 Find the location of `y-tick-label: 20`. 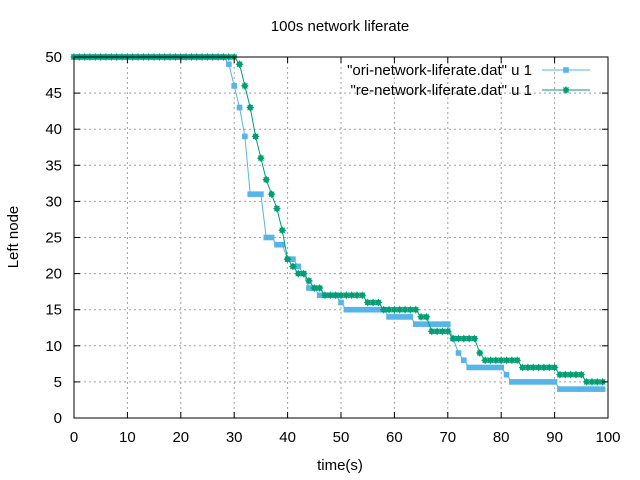

y-tick-label: 20 is located at coordinates (53, 274).